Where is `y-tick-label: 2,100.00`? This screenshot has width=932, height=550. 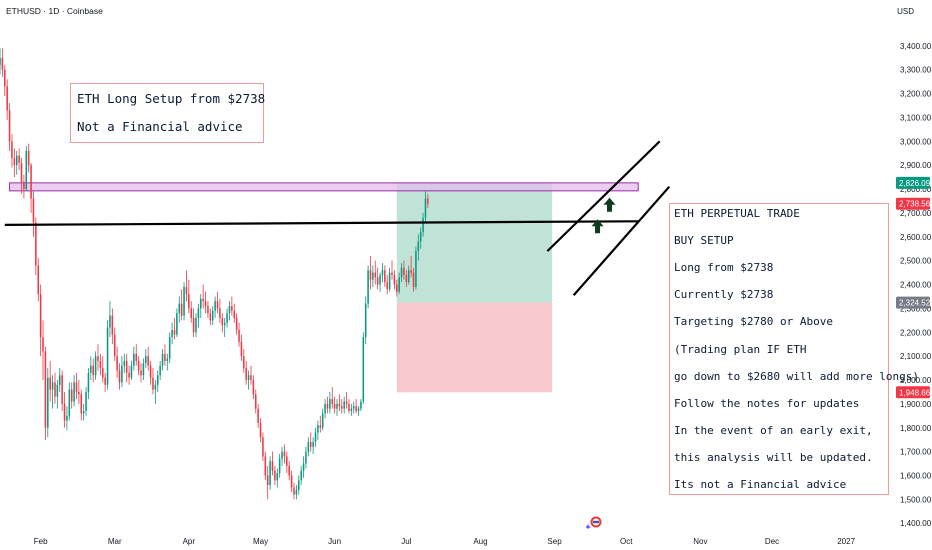 y-tick-label: 2,100.00 is located at coordinates (916, 356).